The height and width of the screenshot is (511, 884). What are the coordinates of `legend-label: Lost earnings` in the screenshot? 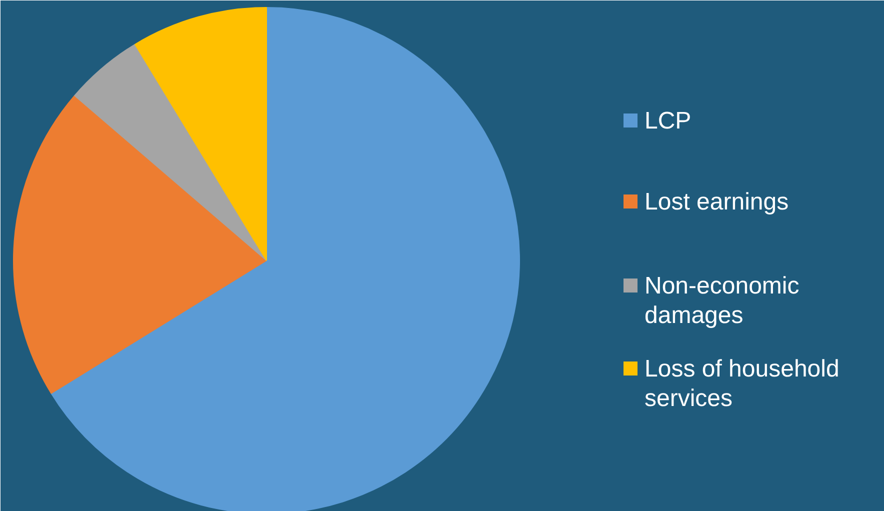 It's located at (716, 202).